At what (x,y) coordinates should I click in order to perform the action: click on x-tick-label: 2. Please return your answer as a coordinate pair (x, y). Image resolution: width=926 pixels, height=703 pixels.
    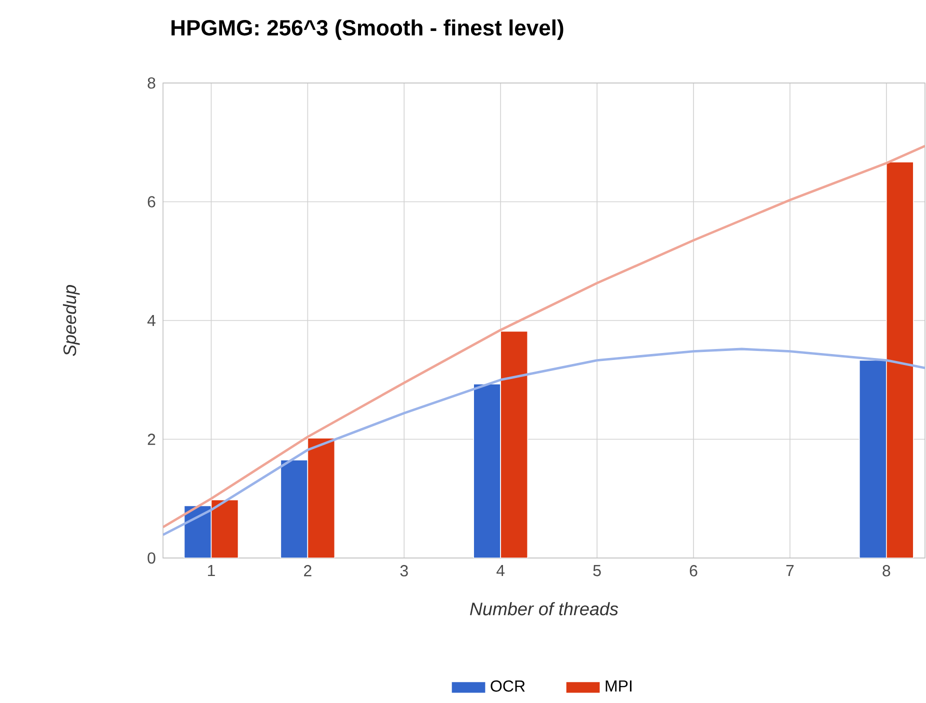
    Looking at the image, I should click on (308, 570).